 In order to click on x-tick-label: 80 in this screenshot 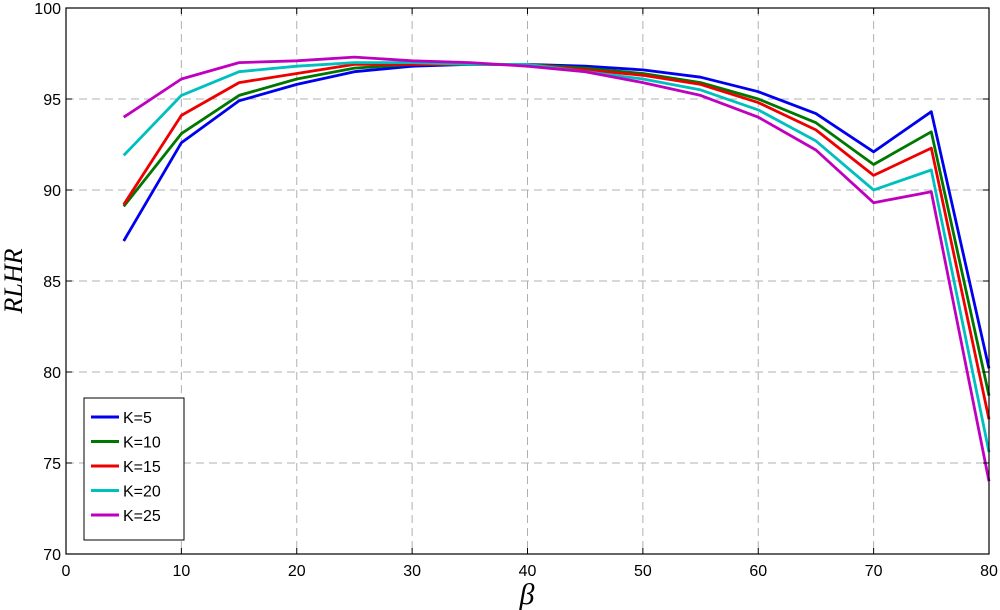, I will do `click(989, 571)`.